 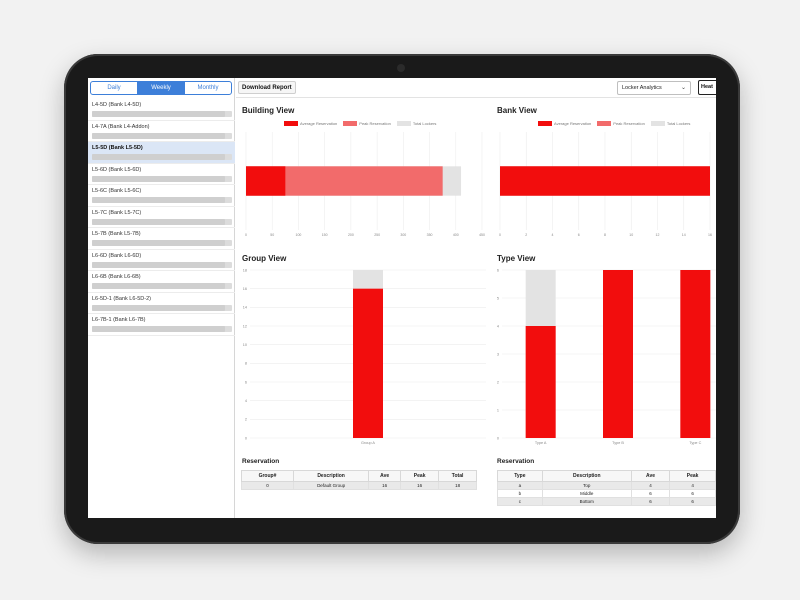 I want to click on sidebar-item: L5-6D (Bank L5-6D), so click(x=161, y=174).